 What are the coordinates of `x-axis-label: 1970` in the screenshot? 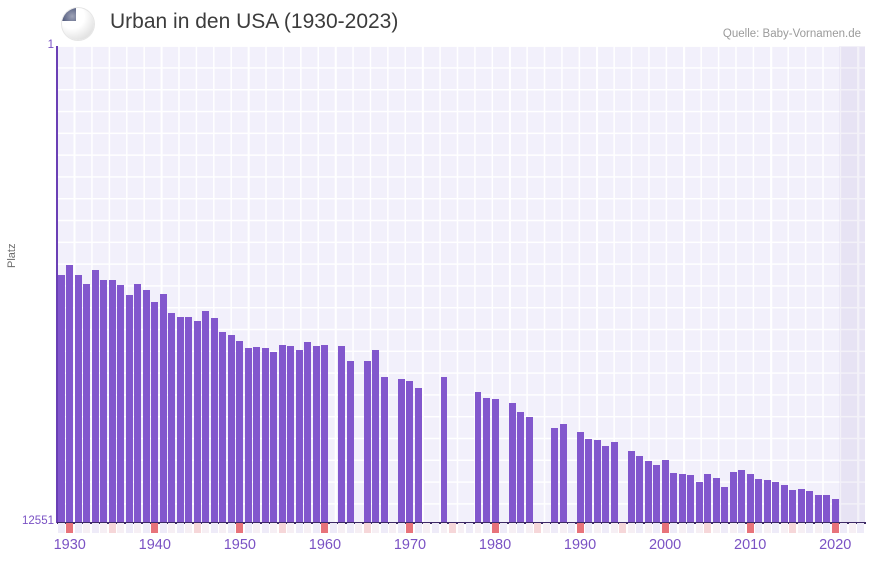 It's located at (410, 545).